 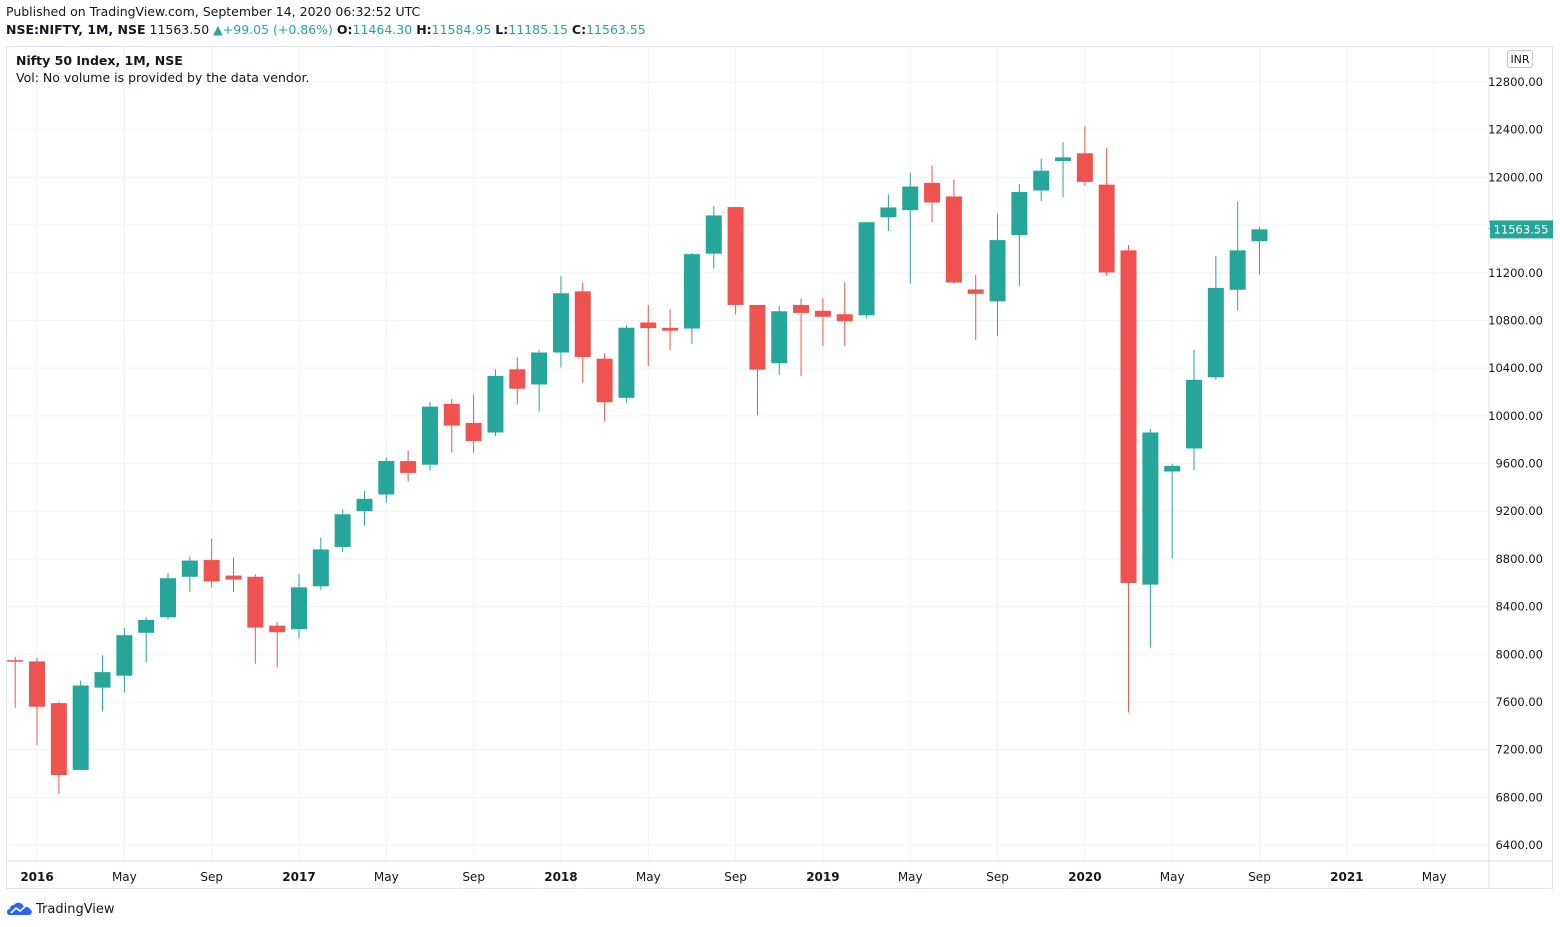 I want to click on y-tick-label: 11200.00, so click(x=1515, y=273).